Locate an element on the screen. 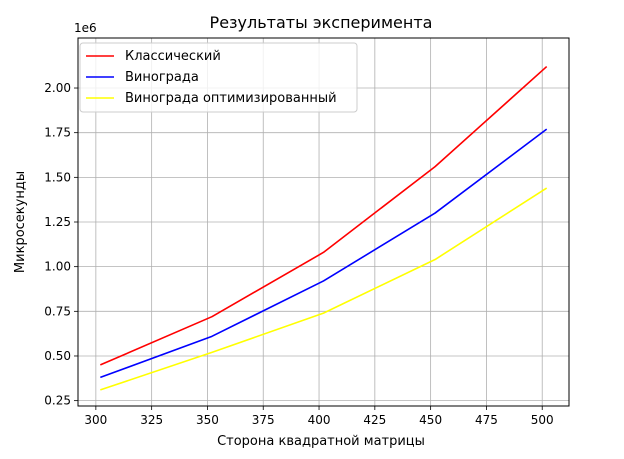  y-tick-label: 0.25 is located at coordinates (57, 401).